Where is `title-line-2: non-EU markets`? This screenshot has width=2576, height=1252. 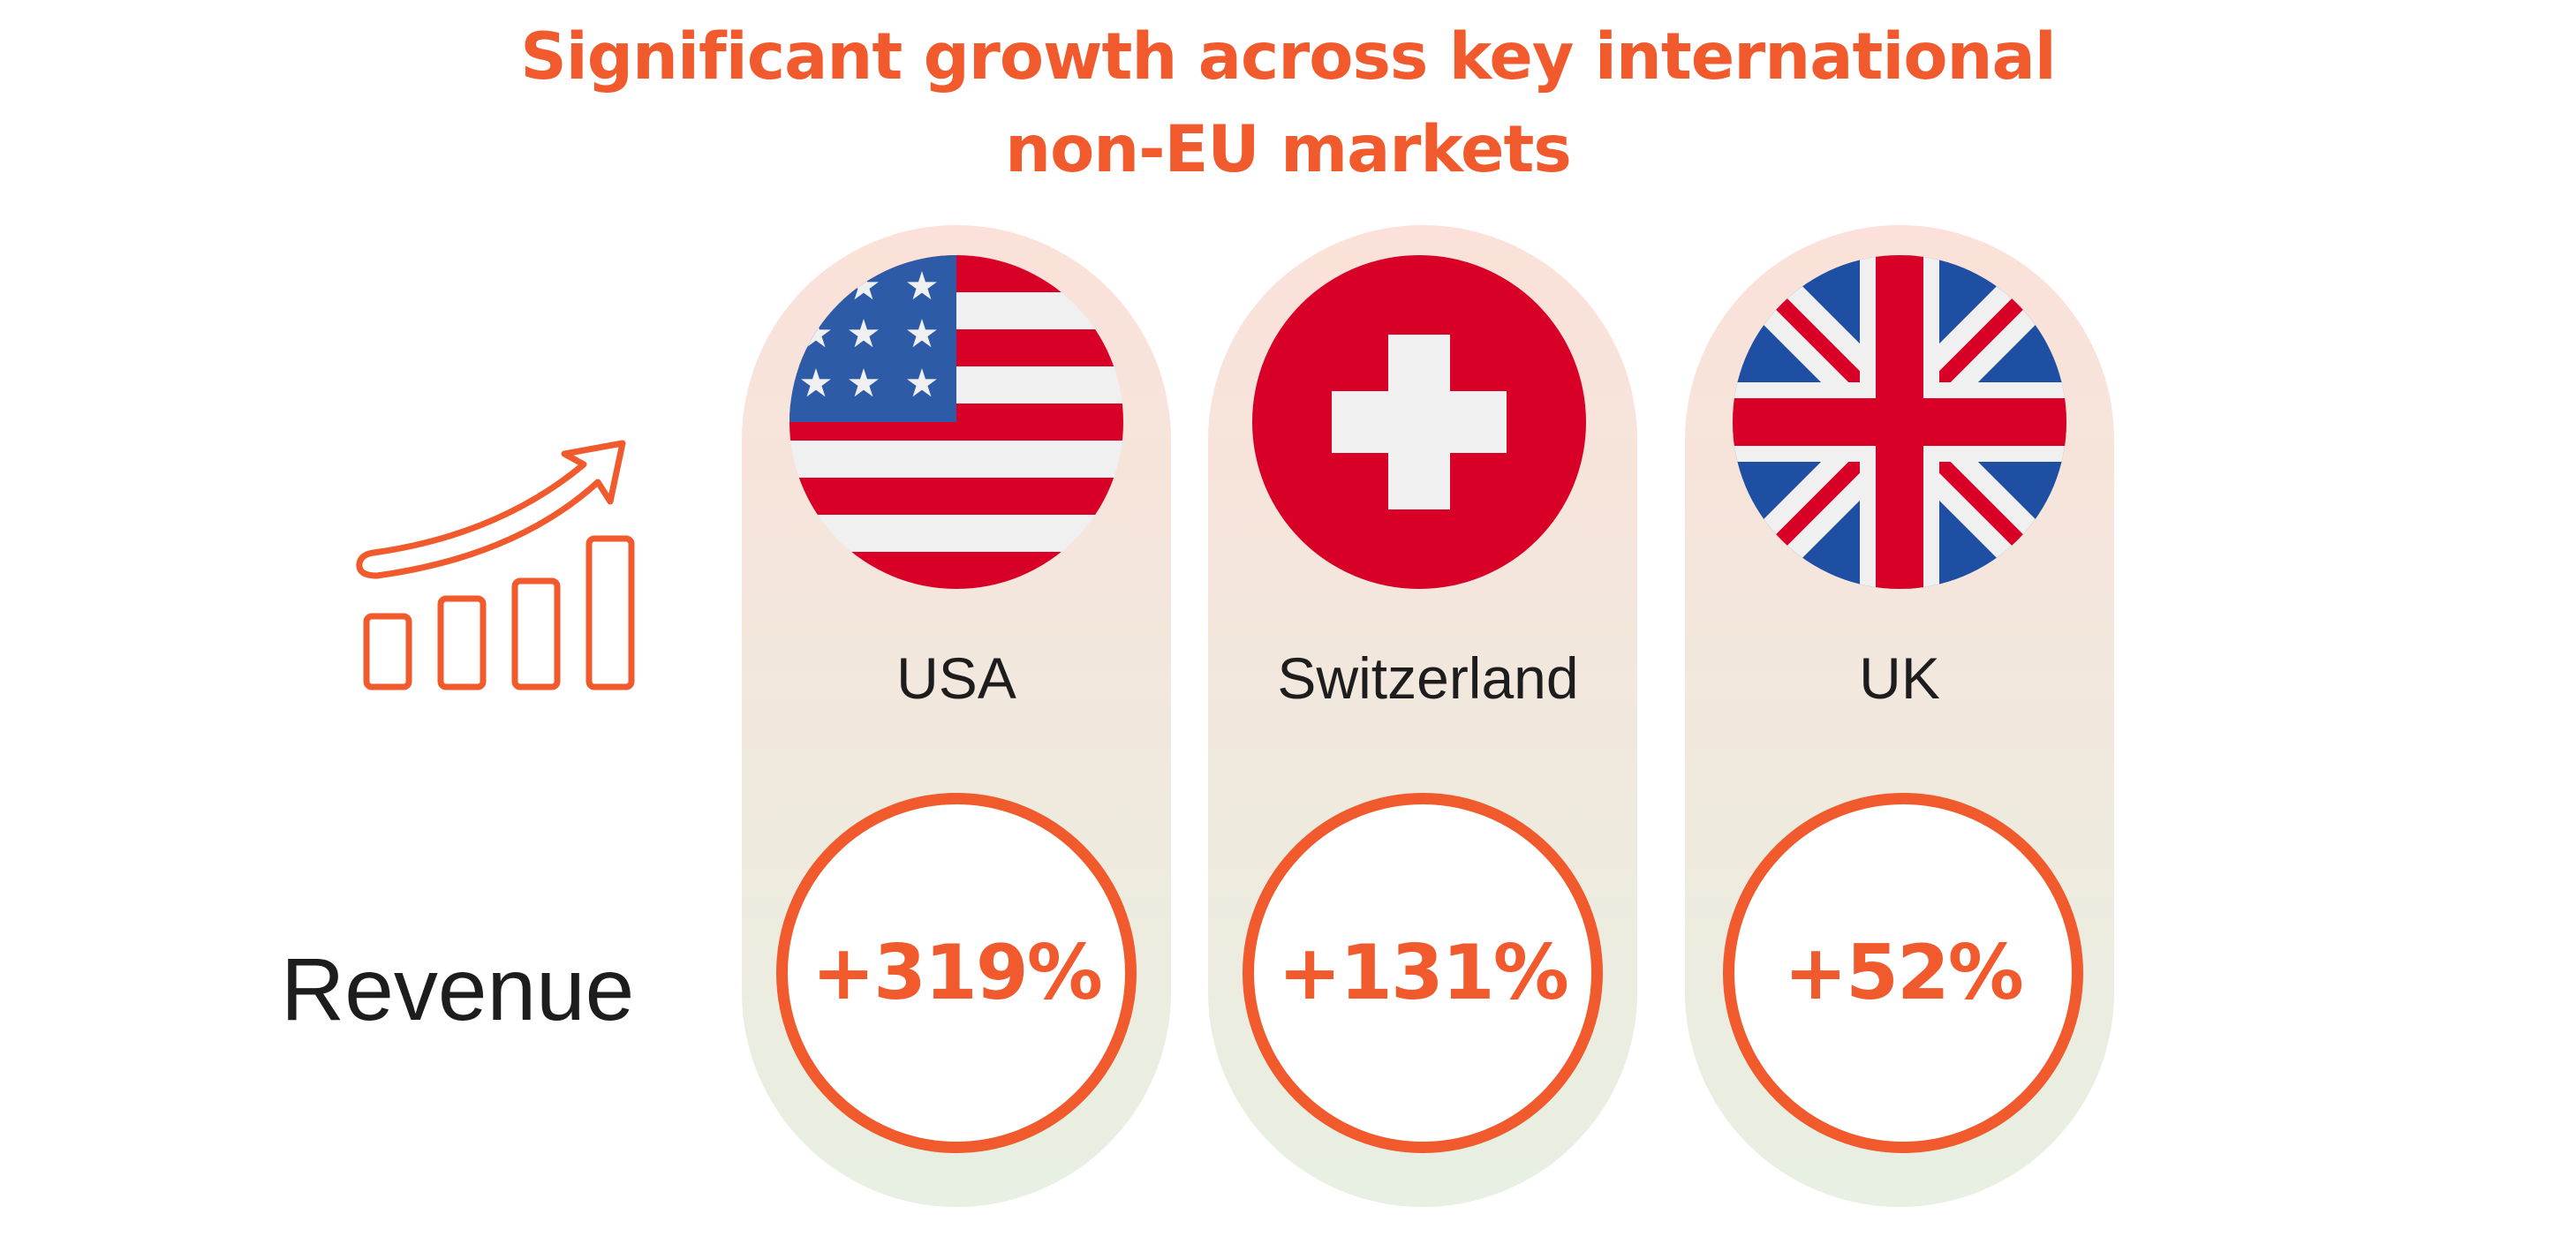
title-line-2: non-EU markets is located at coordinates (1288, 149).